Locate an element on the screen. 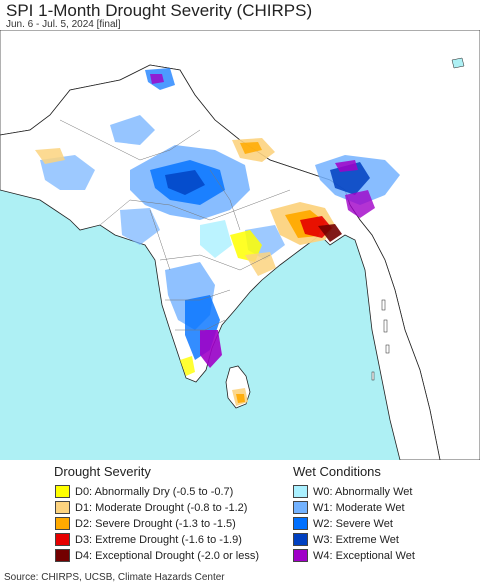 This screenshot has height=586, width=480. legend-label-d2: D2: Severe Drought (-1.3 to -1.5) is located at coordinates (155, 523).